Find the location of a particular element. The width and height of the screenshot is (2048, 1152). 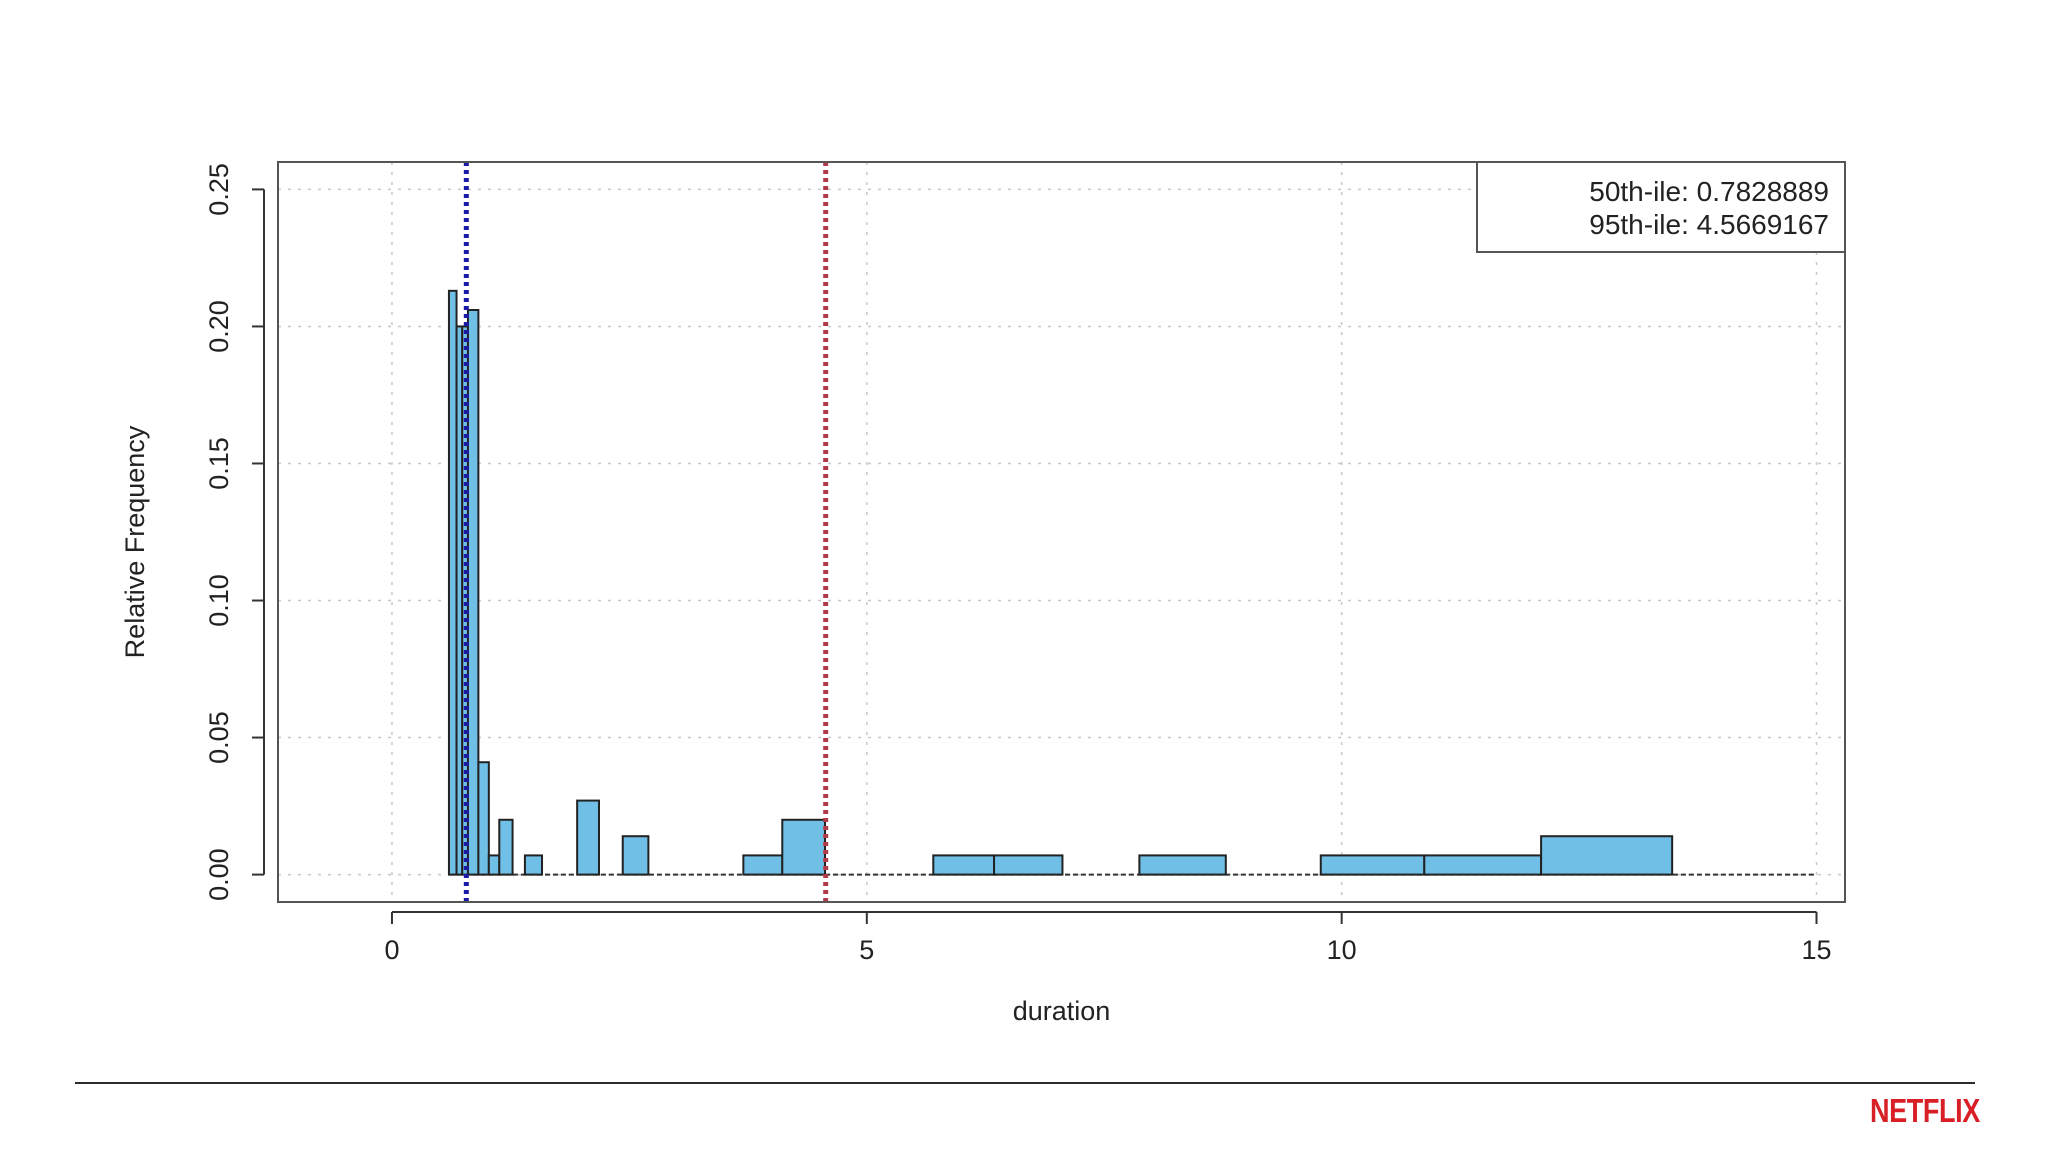

x-axis: 0 5 10 15 is located at coordinates (1108, 938).